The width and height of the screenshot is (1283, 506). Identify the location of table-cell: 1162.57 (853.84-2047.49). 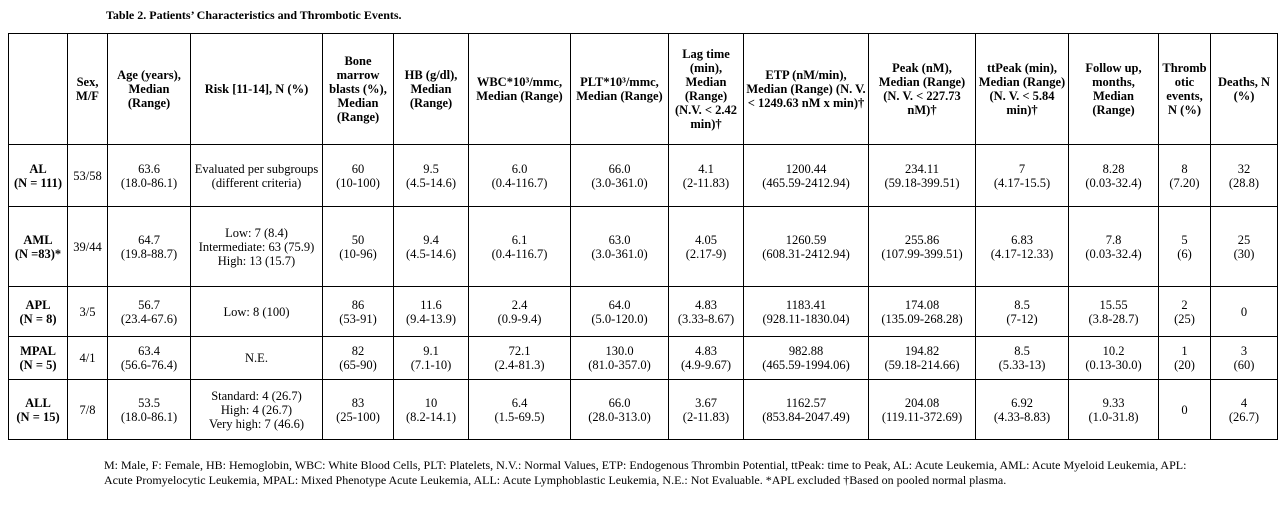
(806, 409).